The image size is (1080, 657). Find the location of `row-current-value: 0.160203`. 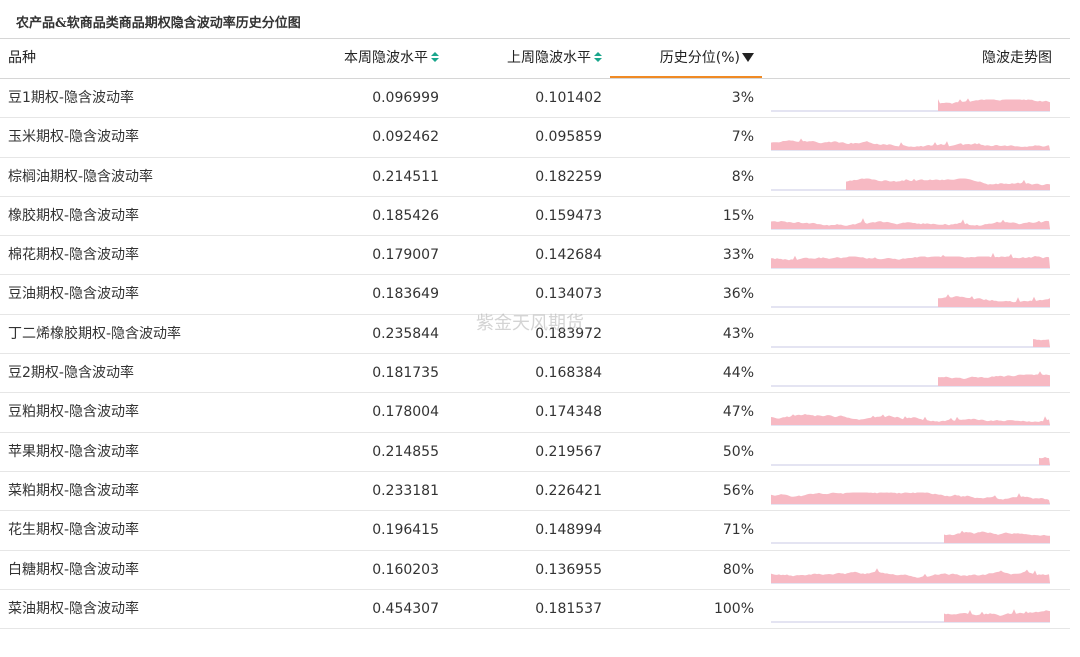

row-current-value: 0.160203 is located at coordinates (405, 569).